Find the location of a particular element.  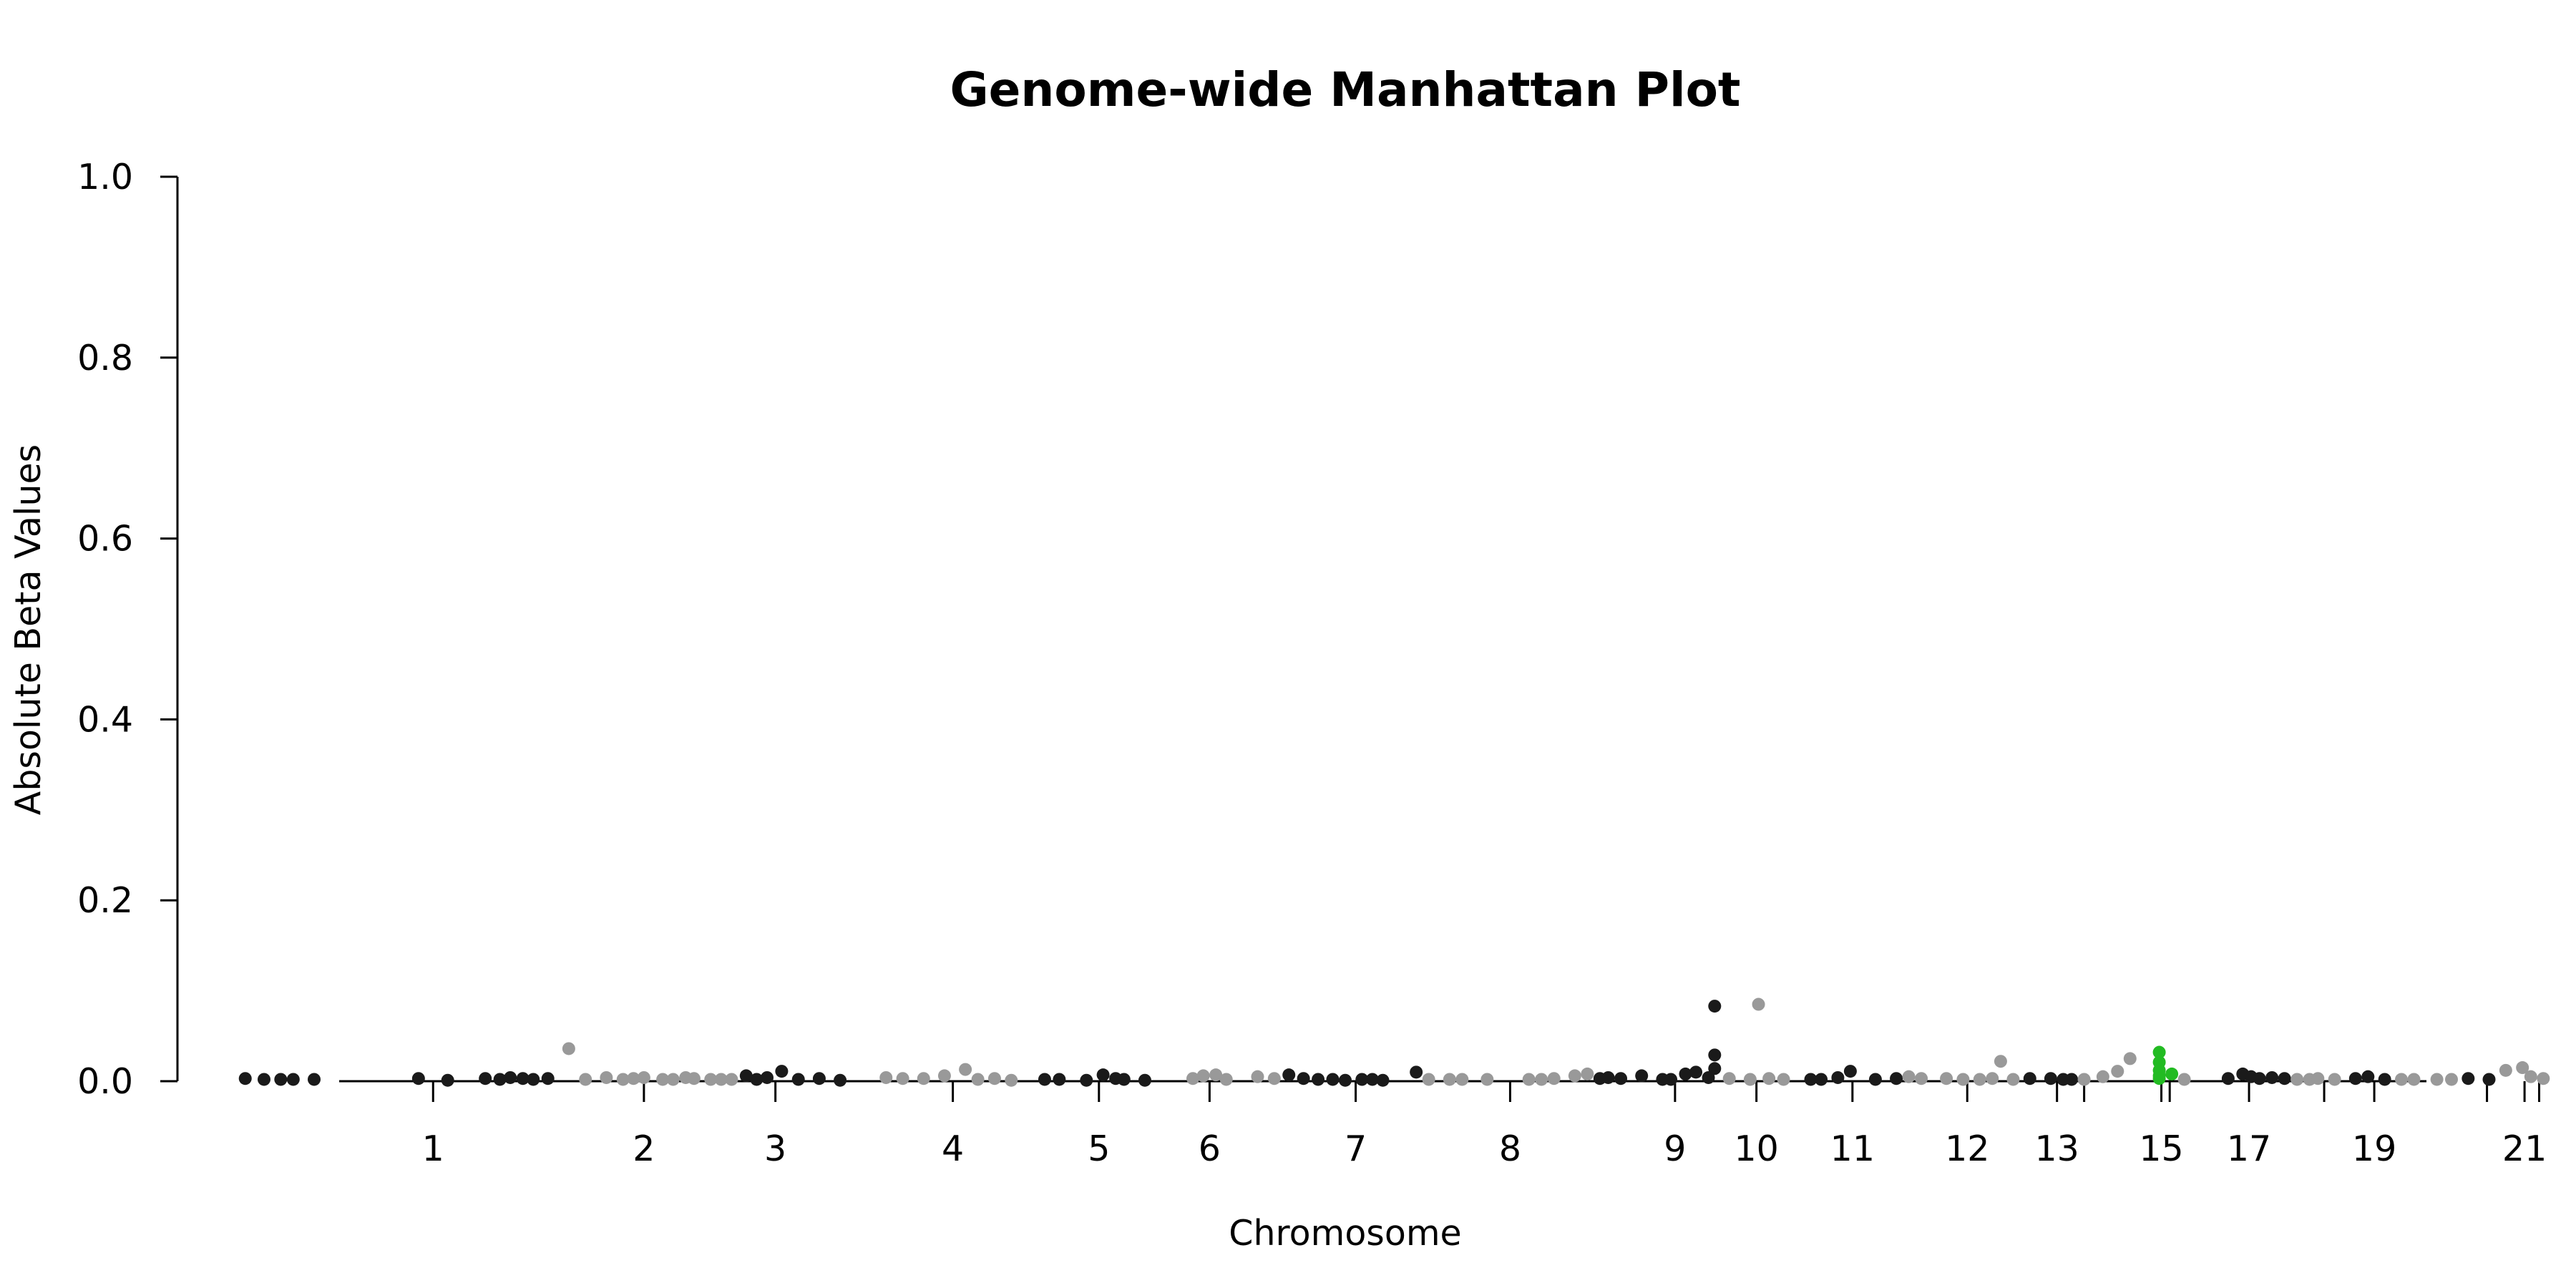

y-axis-label: Absolute Beta Values is located at coordinates (28, 629).